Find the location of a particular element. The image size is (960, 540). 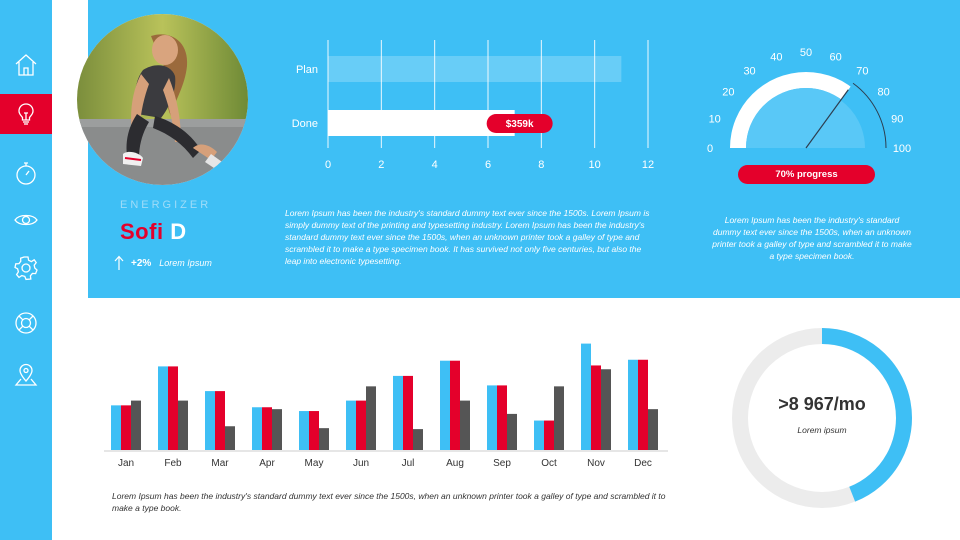

progress-gauge: 0 10 20 30 40 50 60 70 80 90 100 is located at coordinates (809, 101).